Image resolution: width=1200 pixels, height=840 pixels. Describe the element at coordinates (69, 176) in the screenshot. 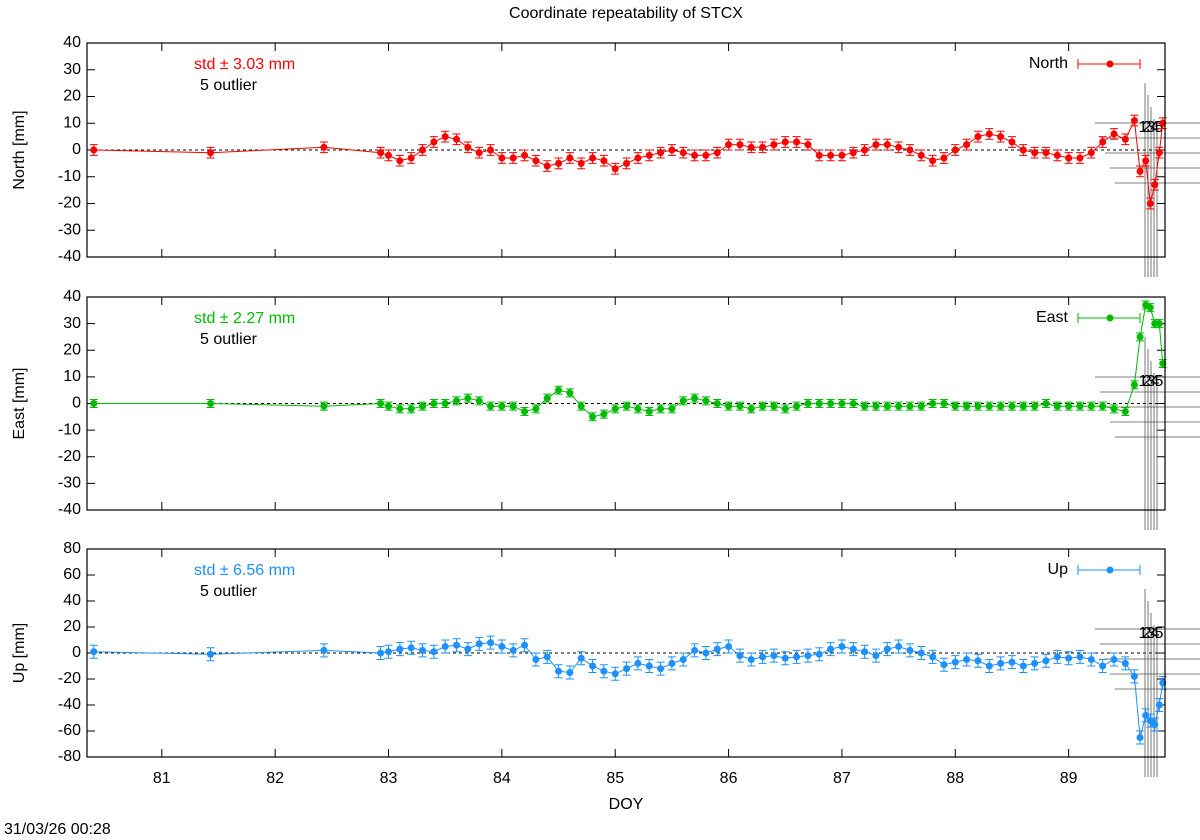

I see `y-tick-label: -10` at that location.